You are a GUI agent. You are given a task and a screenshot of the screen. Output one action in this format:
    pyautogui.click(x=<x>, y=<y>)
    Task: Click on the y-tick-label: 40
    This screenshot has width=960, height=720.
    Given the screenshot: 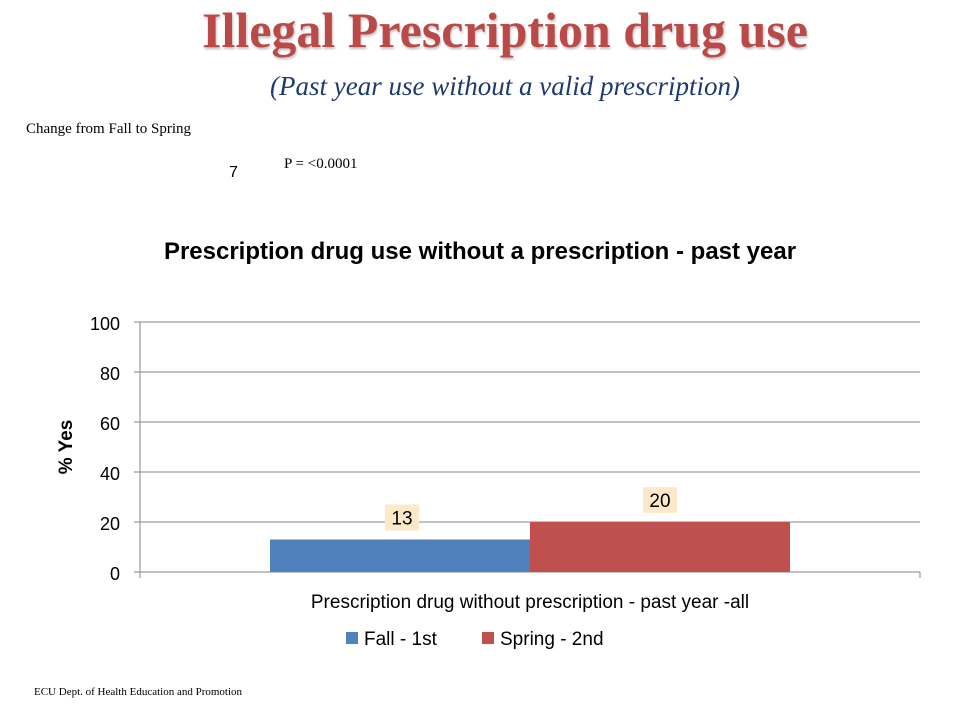 What is the action you would take?
    pyautogui.click(x=110, y=474)
    